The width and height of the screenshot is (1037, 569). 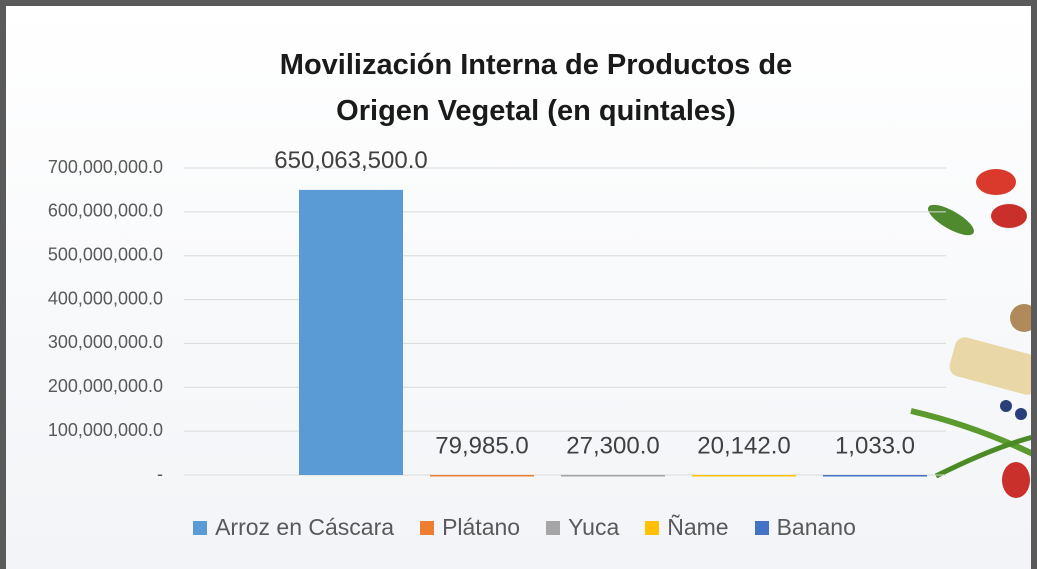 What do you see at coordinates (105, 254) in the screenshot?
I see `y-tick-label: 500,000,000.0` at bounding box center [105, 254].